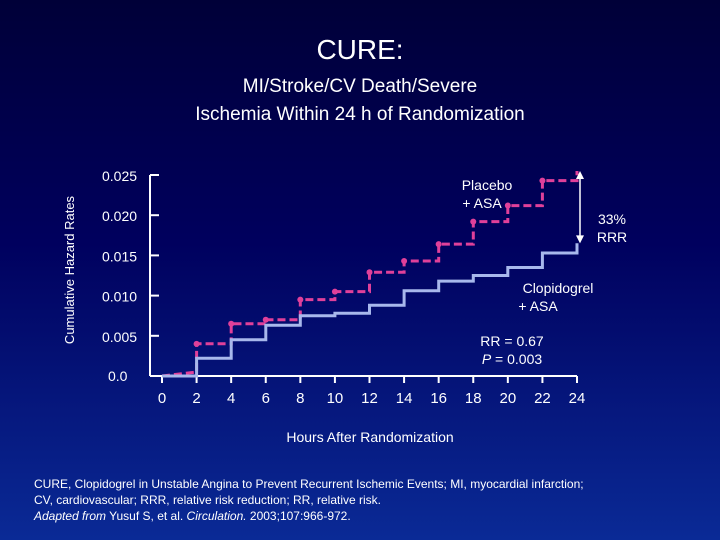 This screenshot has height=540, width=720. Describe the element at coordinates (70, 516) in the screenshot. I see `citation-adapted: Adapted from` at that location.